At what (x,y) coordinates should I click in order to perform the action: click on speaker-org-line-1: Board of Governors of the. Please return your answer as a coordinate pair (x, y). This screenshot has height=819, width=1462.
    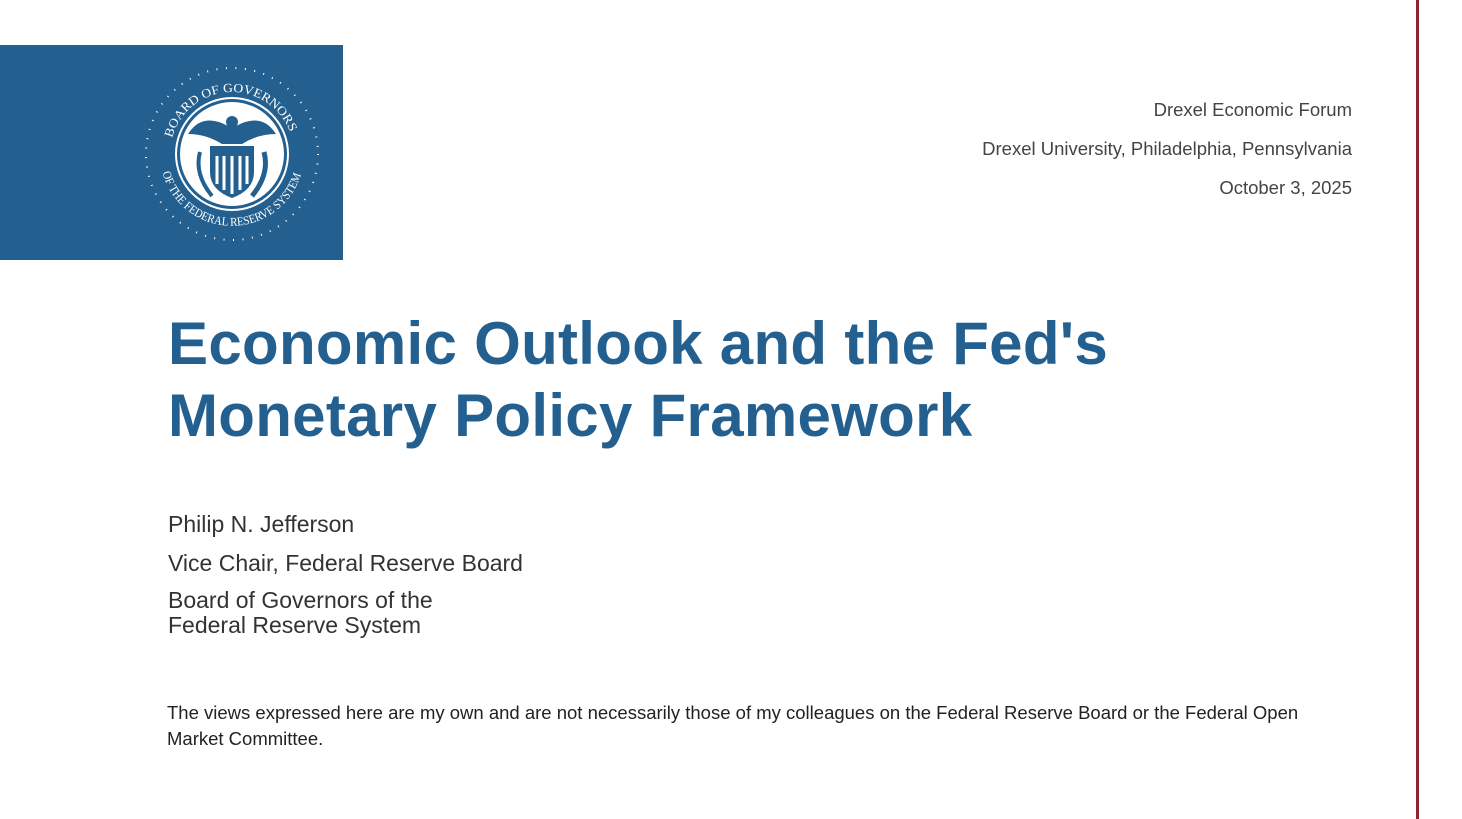
    Looking at the image, I should click on (300, 600).